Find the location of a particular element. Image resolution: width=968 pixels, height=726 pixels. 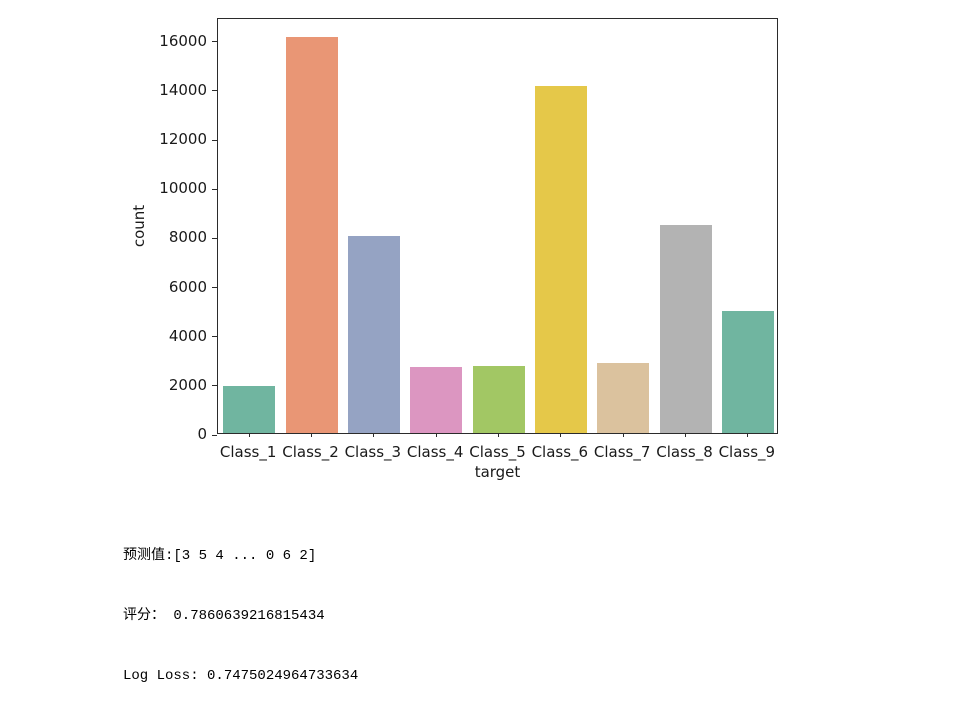

x-tick-label-class_4: Class_4 is located at coordinates (435, 452).